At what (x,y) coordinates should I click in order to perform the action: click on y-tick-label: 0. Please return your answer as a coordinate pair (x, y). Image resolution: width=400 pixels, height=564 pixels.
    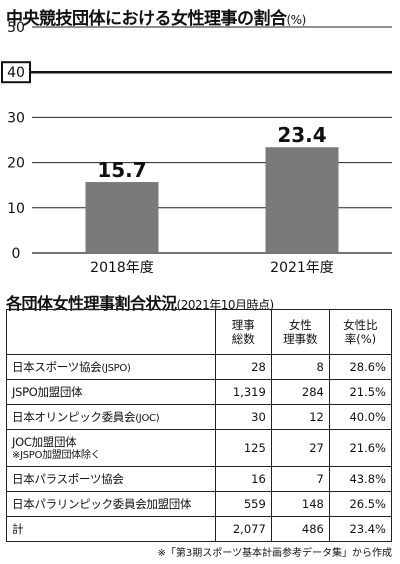
    Looking at the image, I should click on (16, 254).